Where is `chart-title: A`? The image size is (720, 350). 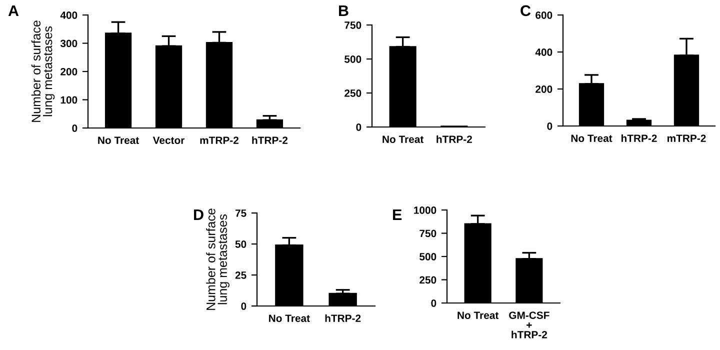
chart-title: A is located at coordinates (13, 10).